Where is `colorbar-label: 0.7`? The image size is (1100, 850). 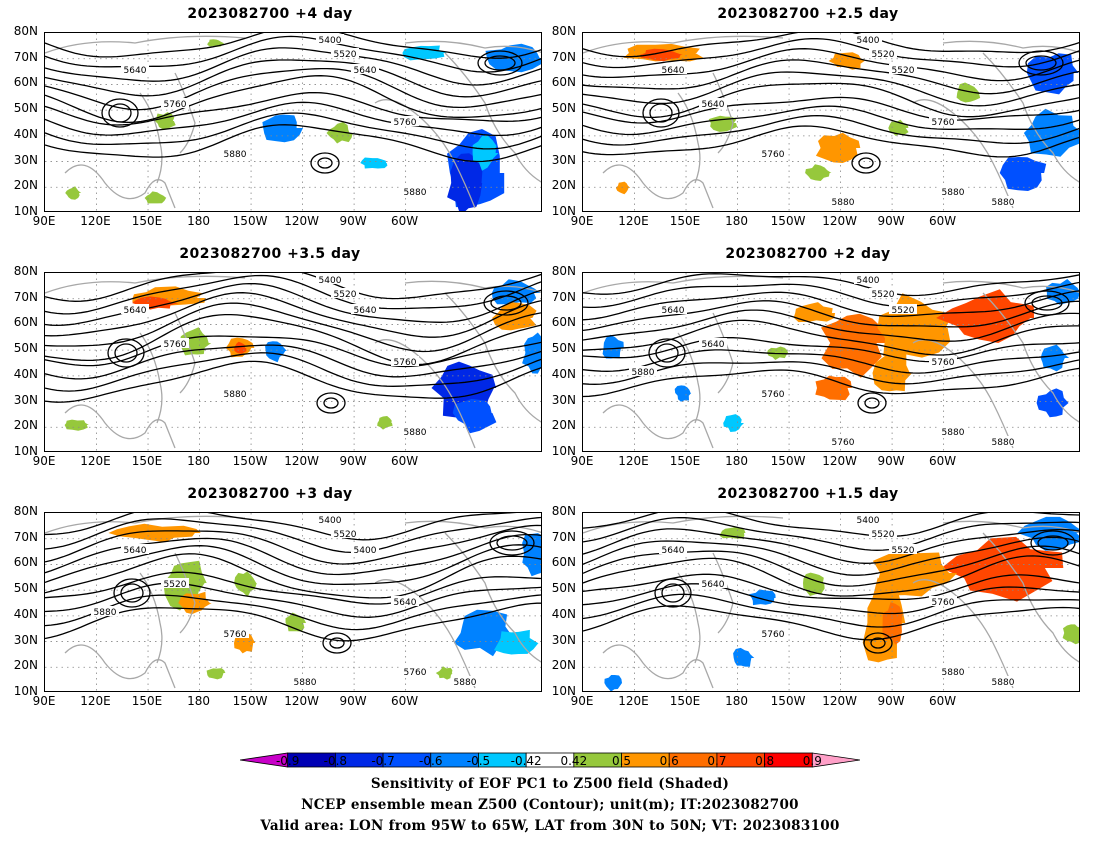
colorbar-label: 0.7 is located at coordinates (717, 761).